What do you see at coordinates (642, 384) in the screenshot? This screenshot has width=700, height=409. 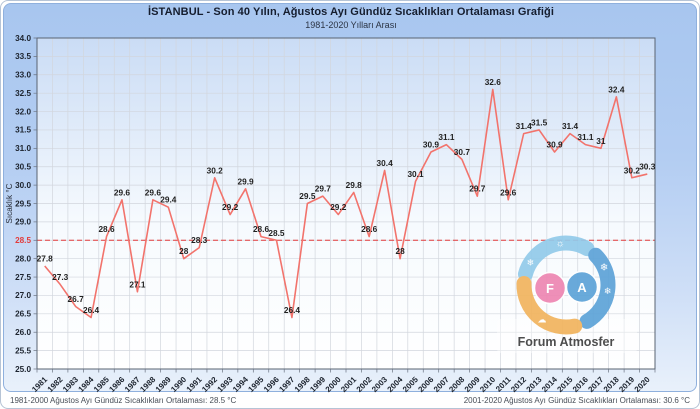 I see `x-tick-label: 2020` at bounding box center [642, 384].